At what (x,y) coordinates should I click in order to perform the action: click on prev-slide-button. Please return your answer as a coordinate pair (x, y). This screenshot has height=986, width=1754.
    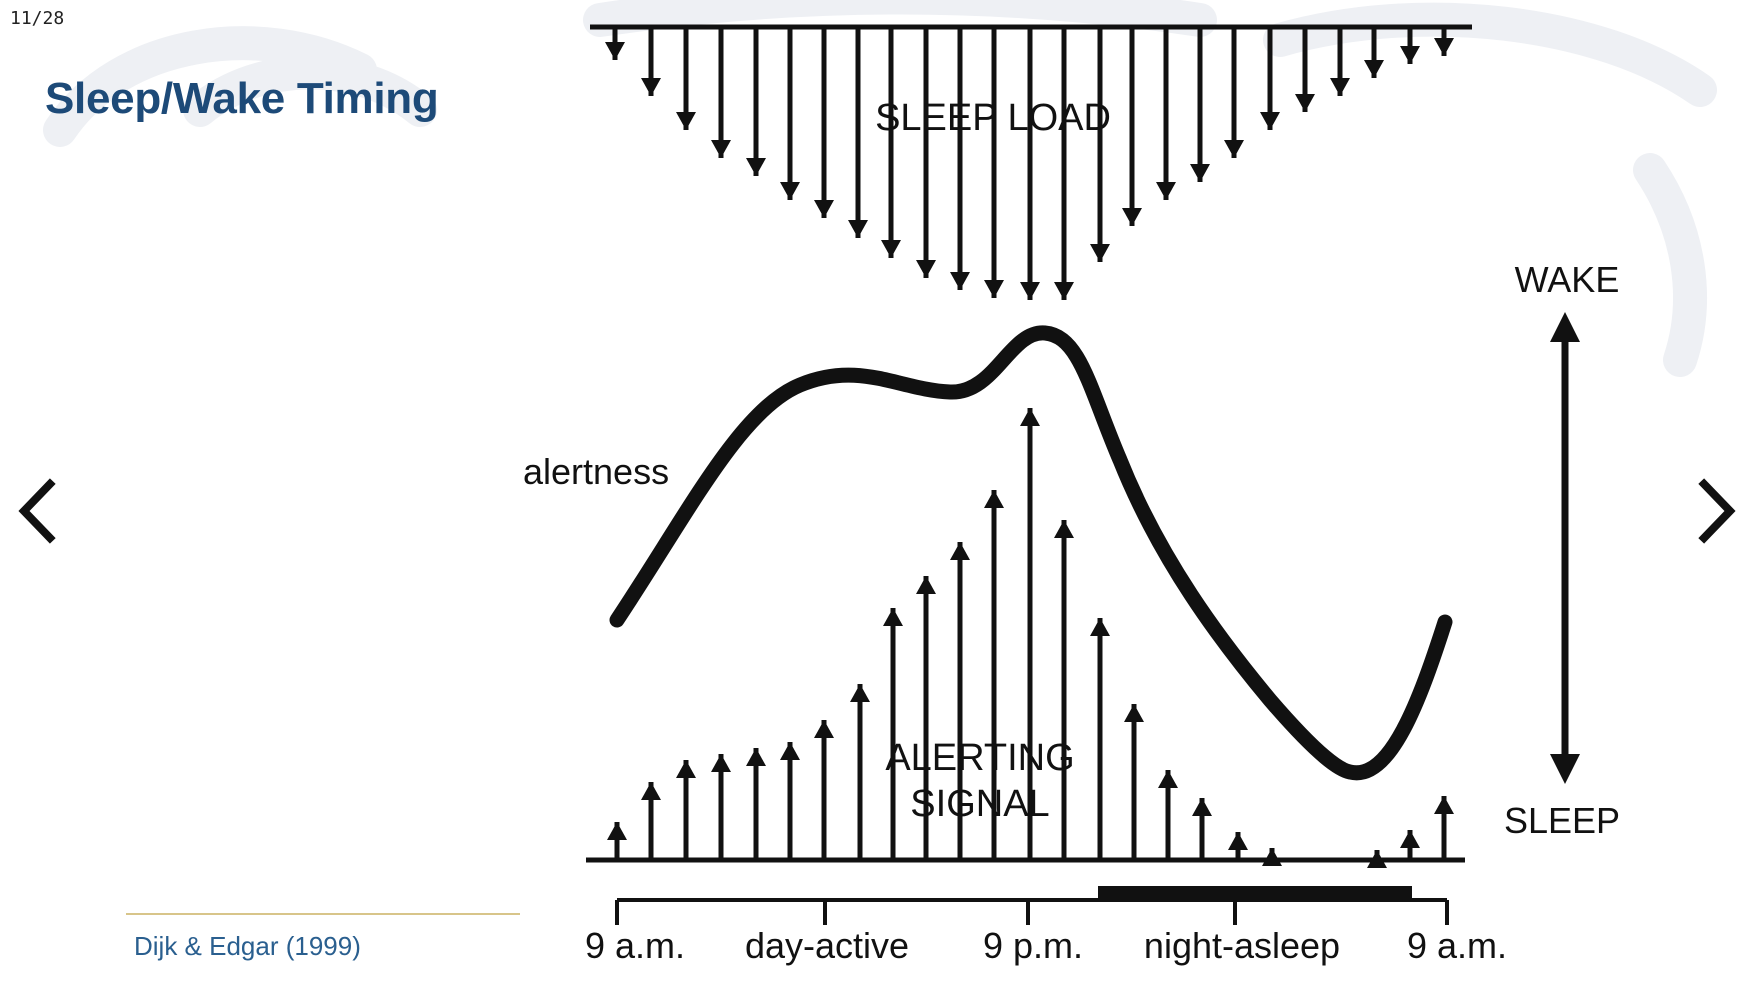
    Looking at the image, I should click on (36, 511).